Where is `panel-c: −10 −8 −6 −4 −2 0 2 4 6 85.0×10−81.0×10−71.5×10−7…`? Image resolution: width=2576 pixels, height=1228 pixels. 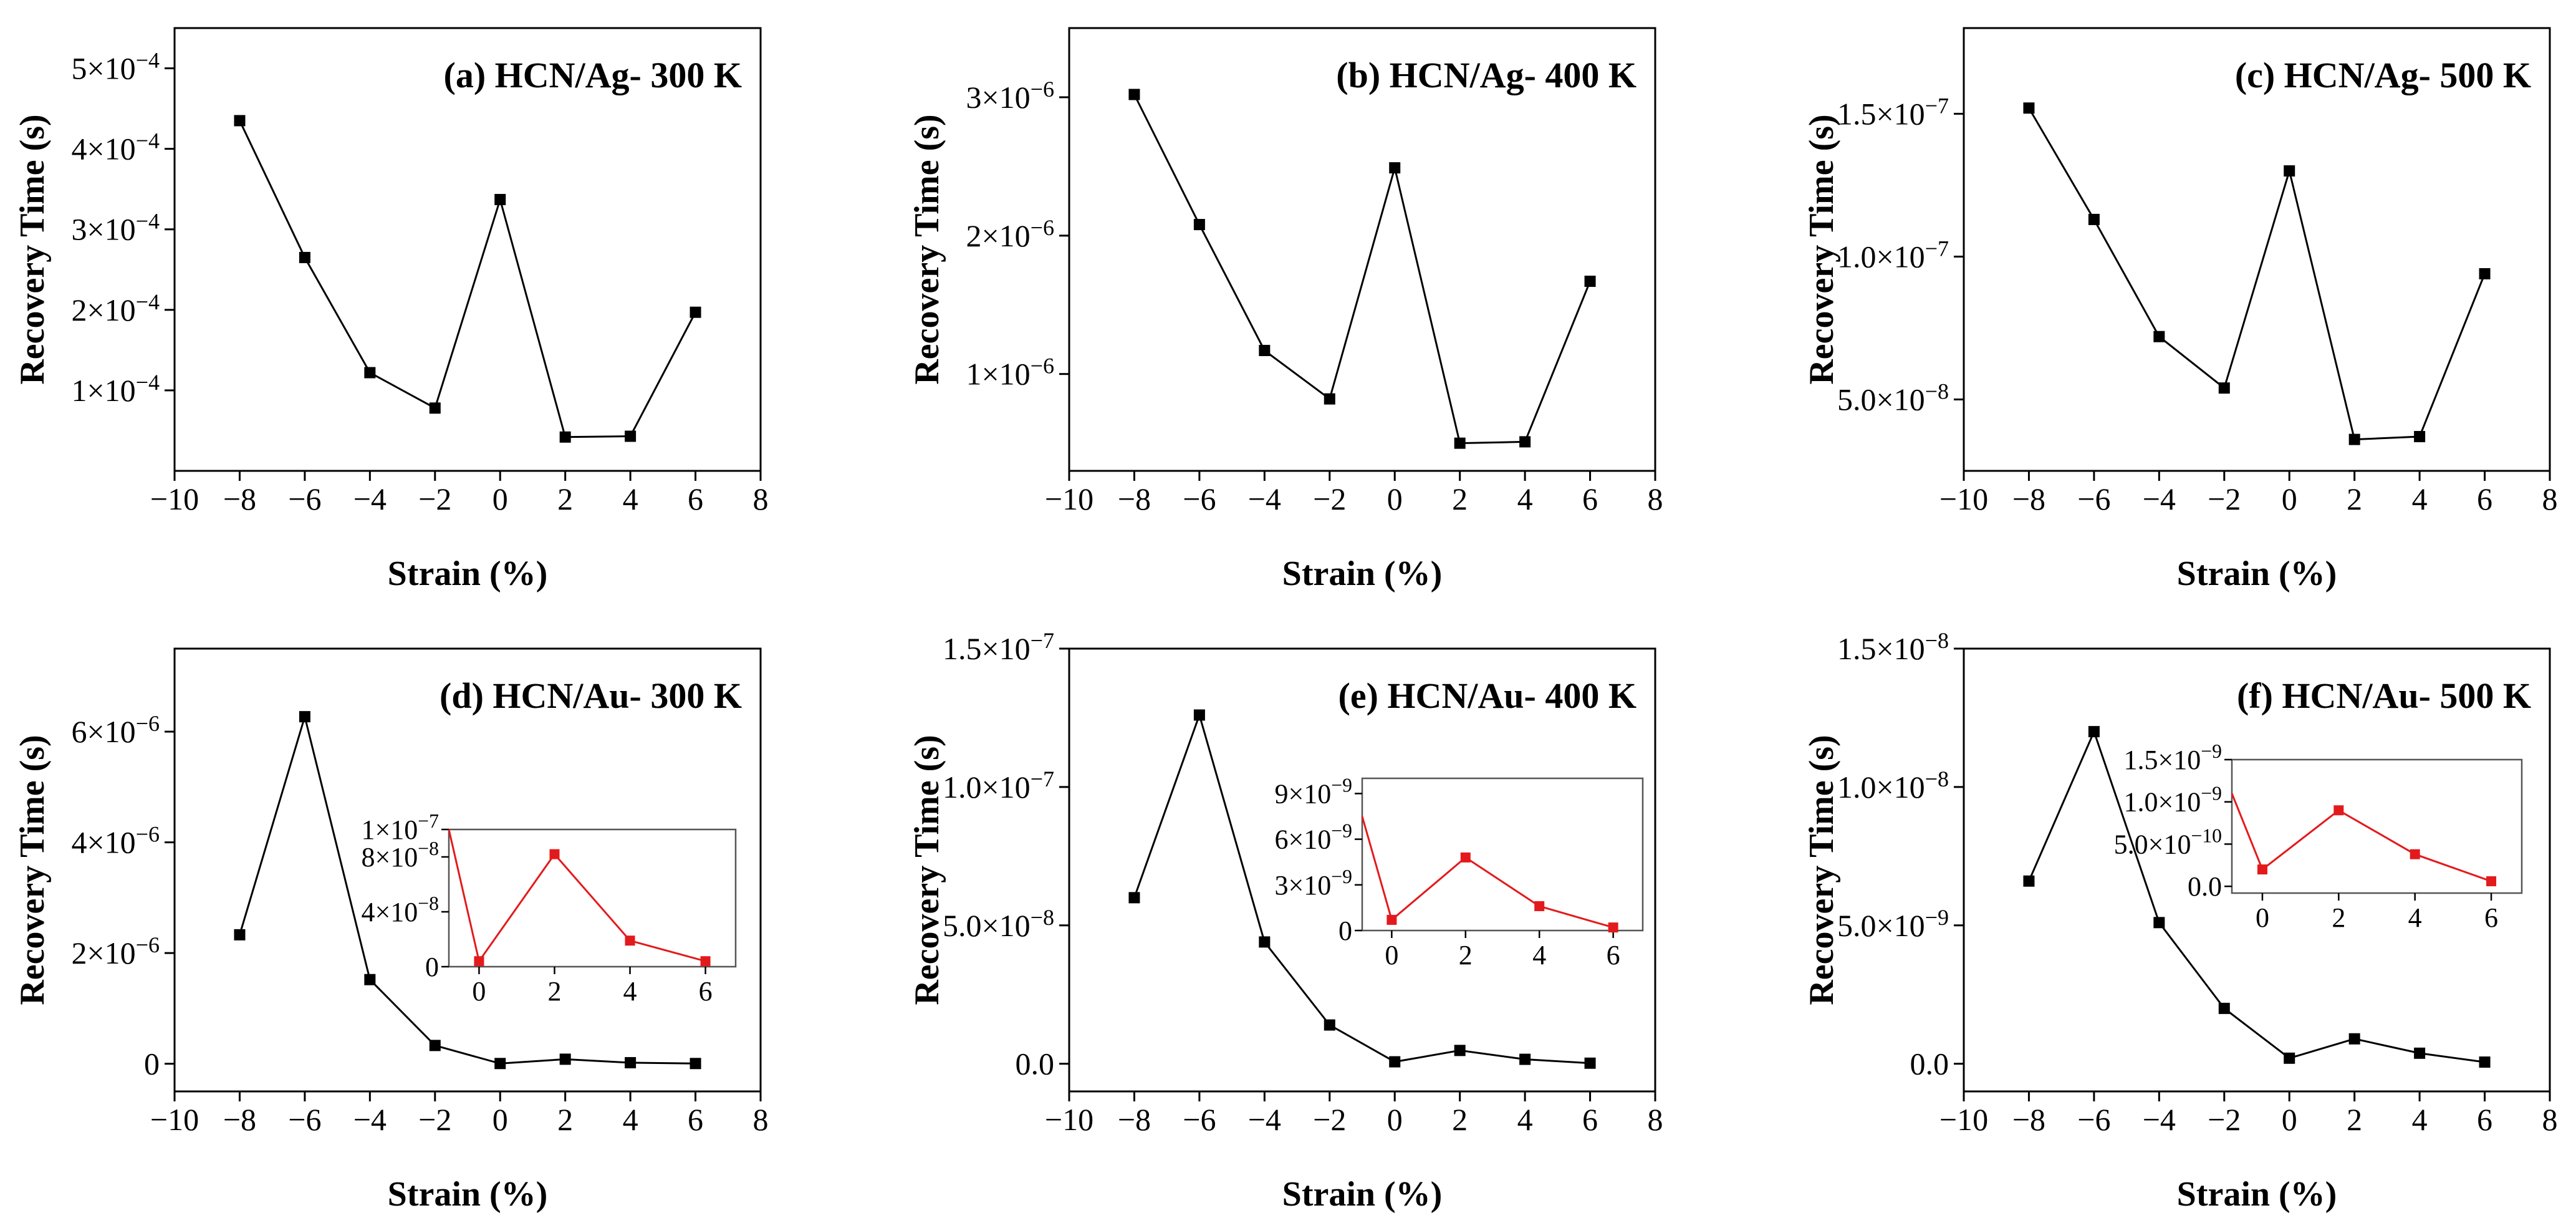 panel-c: −10 −8 −6 −4 −2 0 2 4 6 85.0×10−81.0×10−71.5×10−7… is located at coordinates (2180, 310).